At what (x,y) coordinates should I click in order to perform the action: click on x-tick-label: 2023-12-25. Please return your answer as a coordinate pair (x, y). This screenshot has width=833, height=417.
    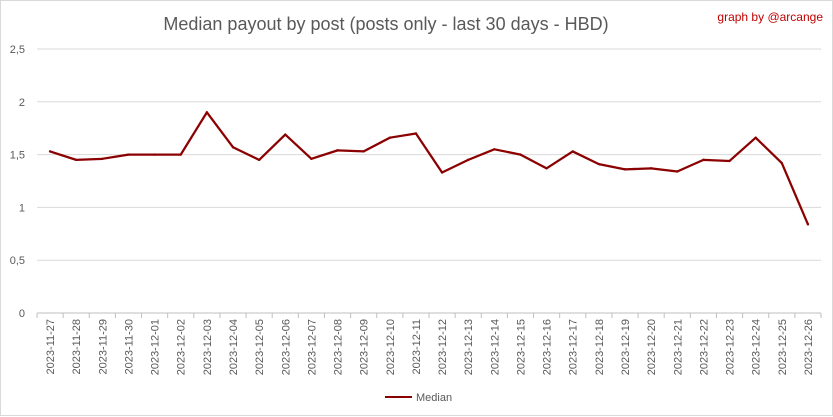
    Looking at the image, I should click on (783, 347).